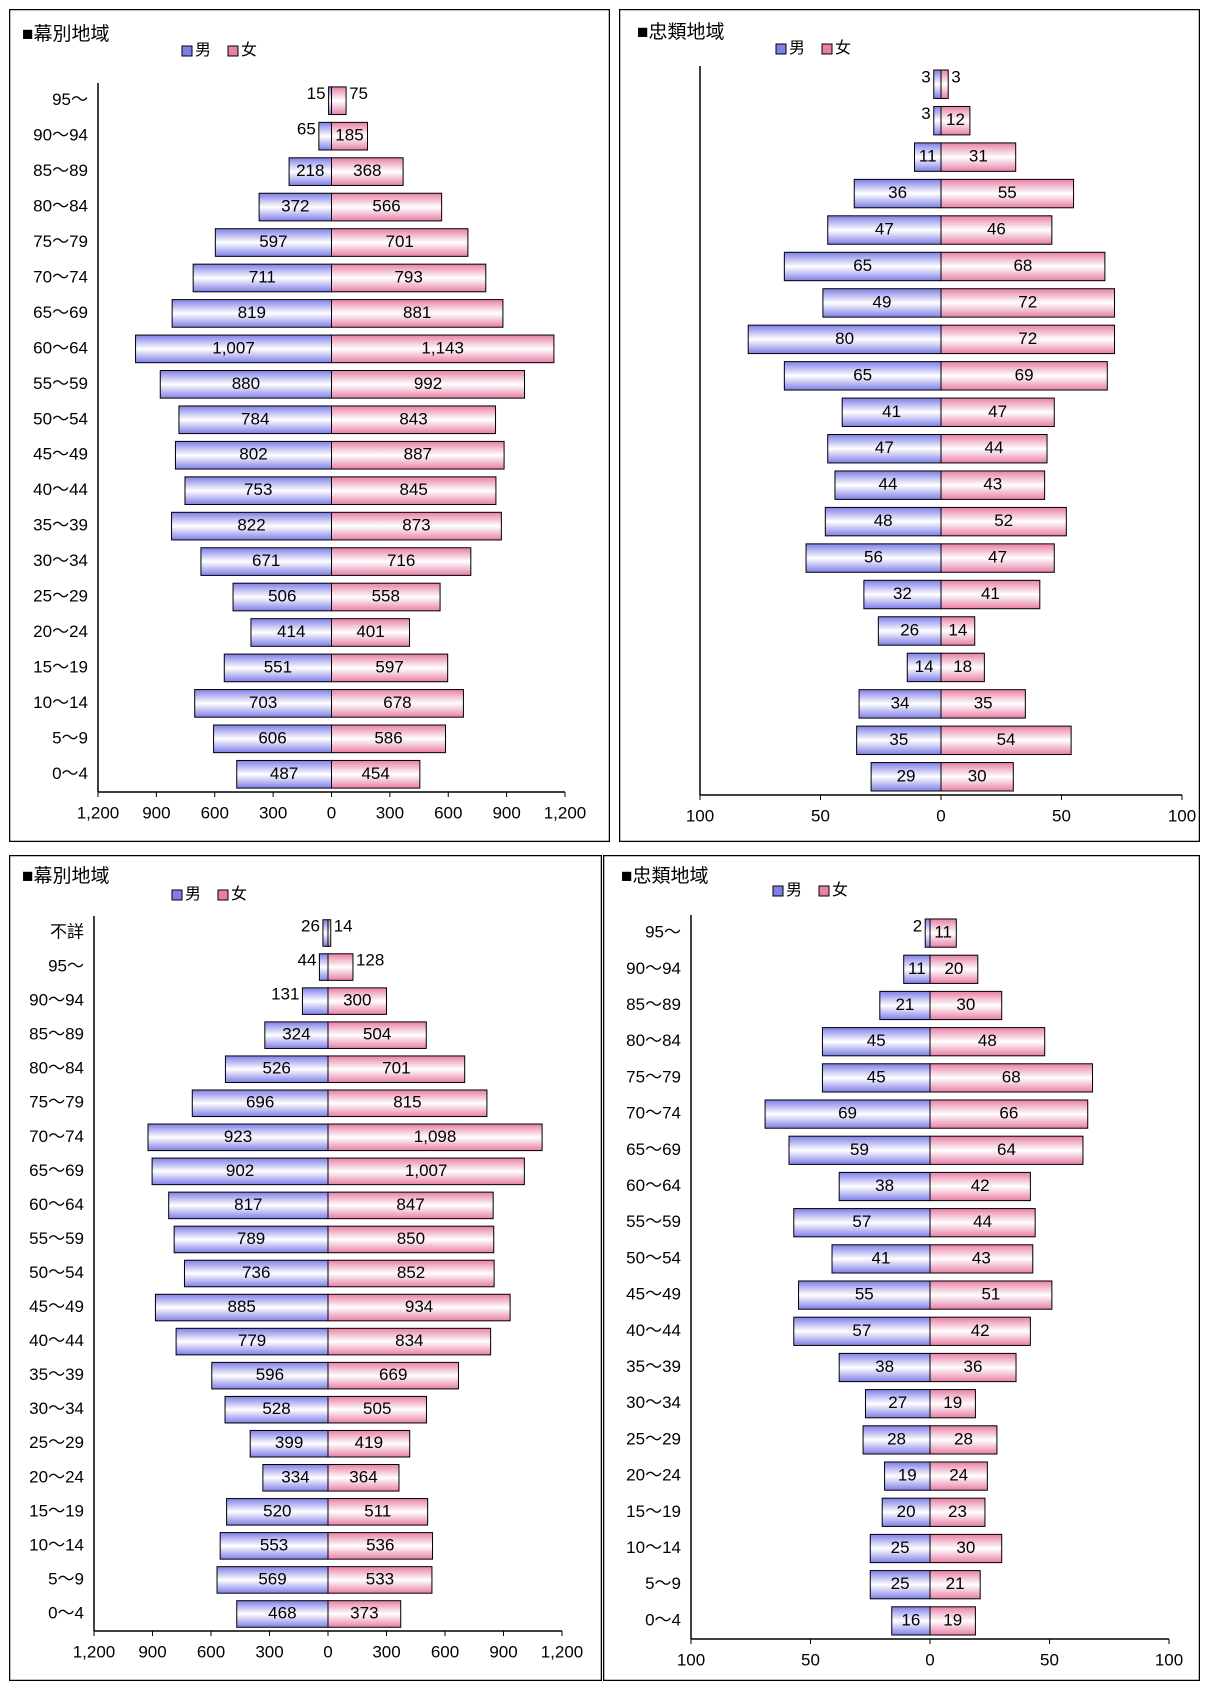 This screenshot has height=1682, width=1206. I want to click on y-tick-label: 20～24, so click(60, 631).